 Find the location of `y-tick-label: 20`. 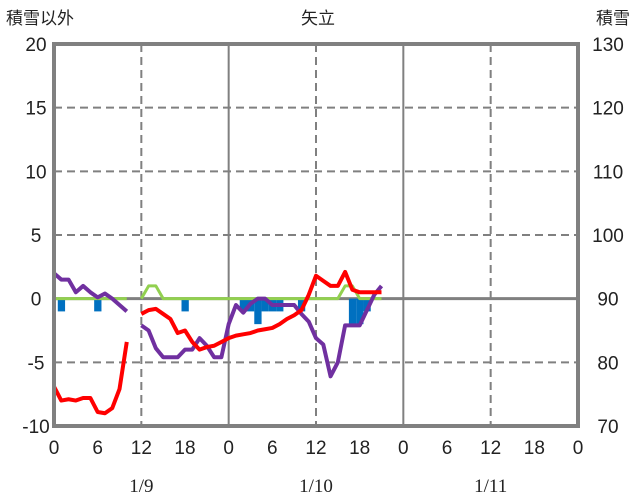

y-tick-label: 20 is located at coordinates (35, 45).